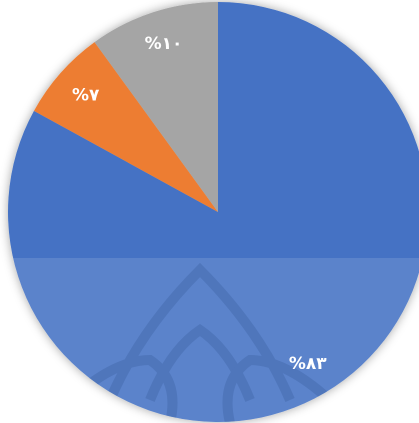 Image resolution: width=419 pixels, height=423 pixels. What do you see at coordinates (308, 364) in the screenshot?
I see `data-label: %۸۳` at bounding box center [308, 364].